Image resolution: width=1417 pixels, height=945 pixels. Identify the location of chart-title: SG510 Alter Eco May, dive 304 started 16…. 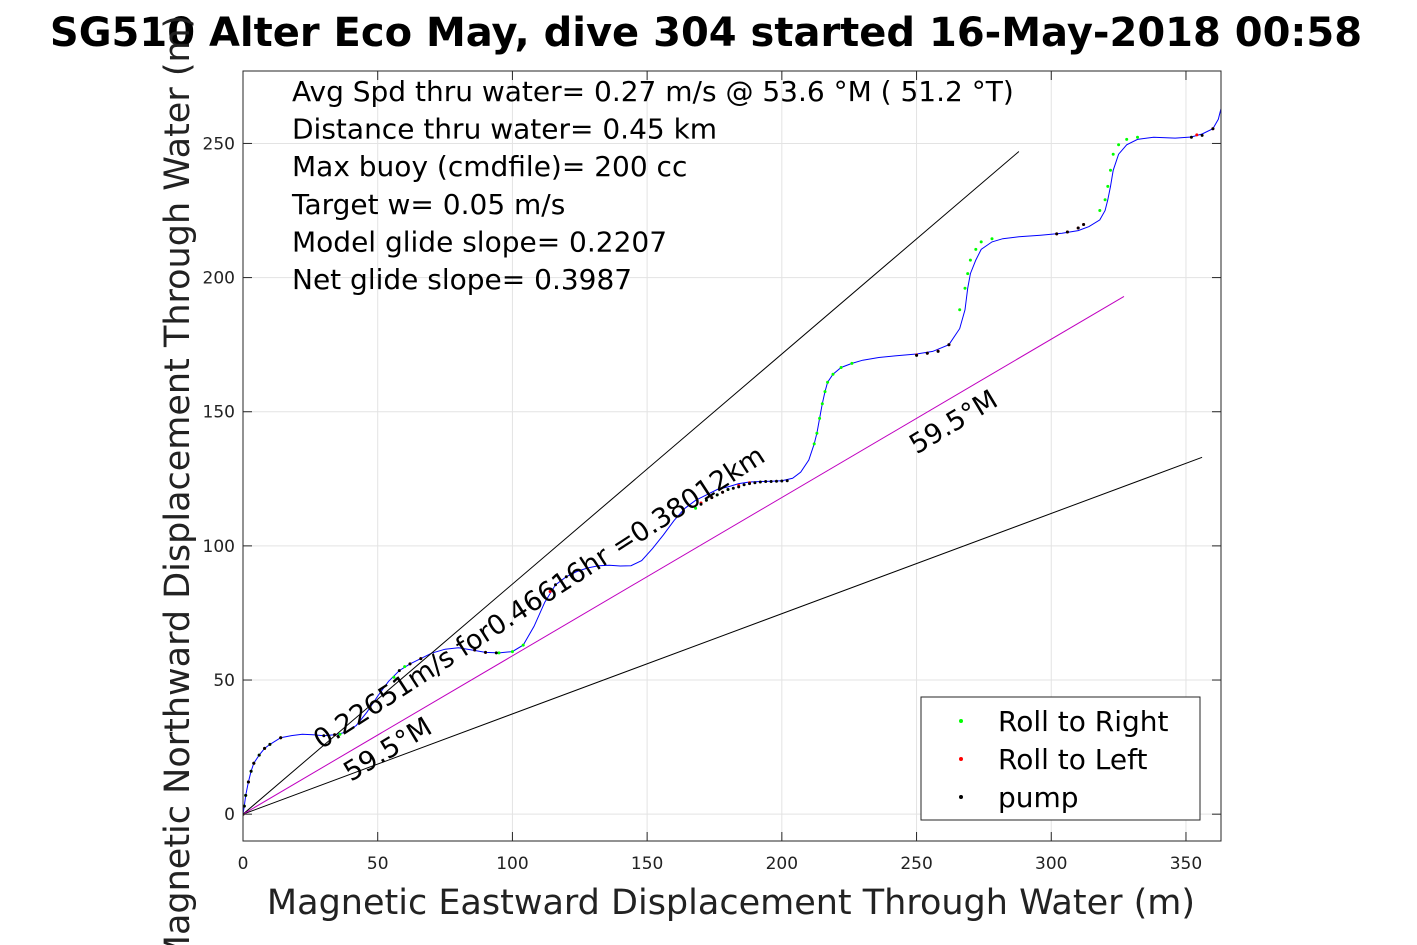
(706, 33).